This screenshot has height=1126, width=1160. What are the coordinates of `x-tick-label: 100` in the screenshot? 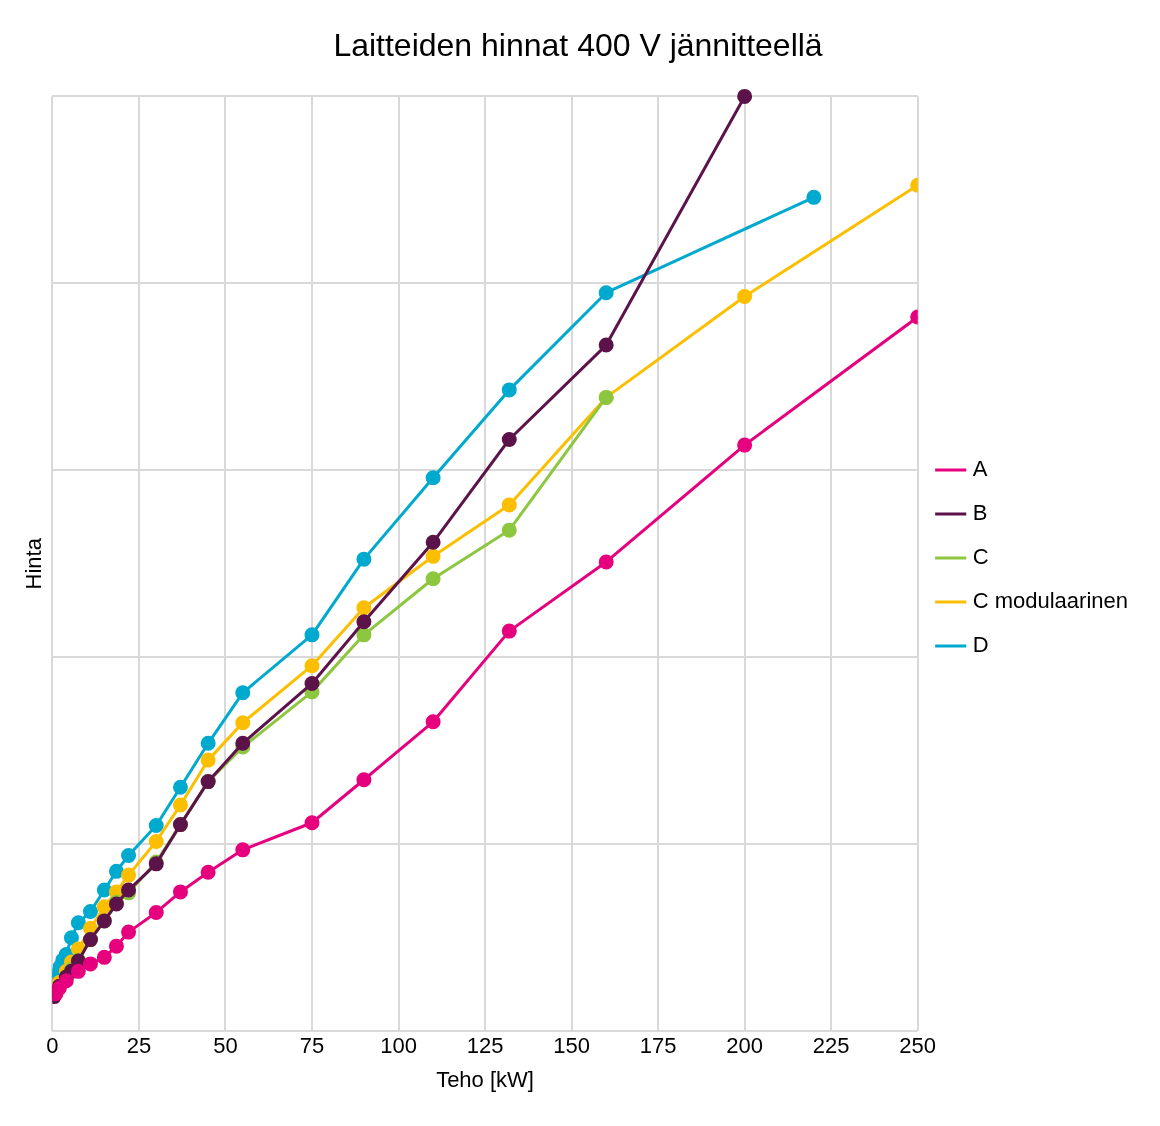 It's located at (398, 1046).